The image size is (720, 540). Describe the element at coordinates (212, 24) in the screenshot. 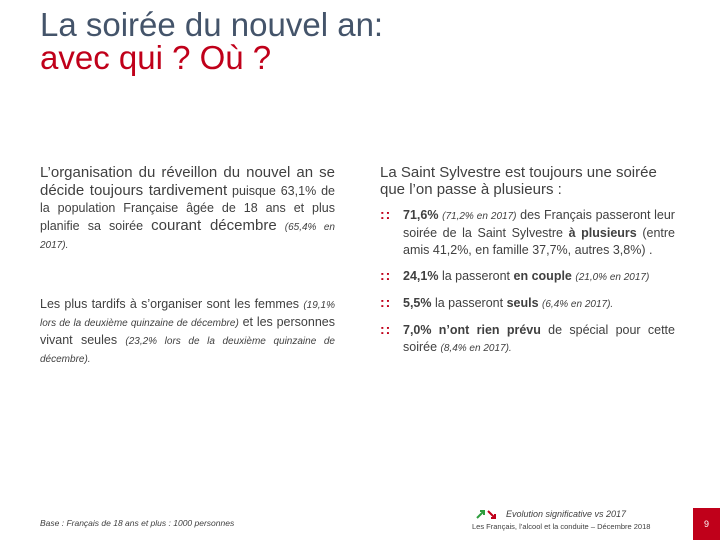

I see `title-line: La soirée du nouvel an:` at that location.